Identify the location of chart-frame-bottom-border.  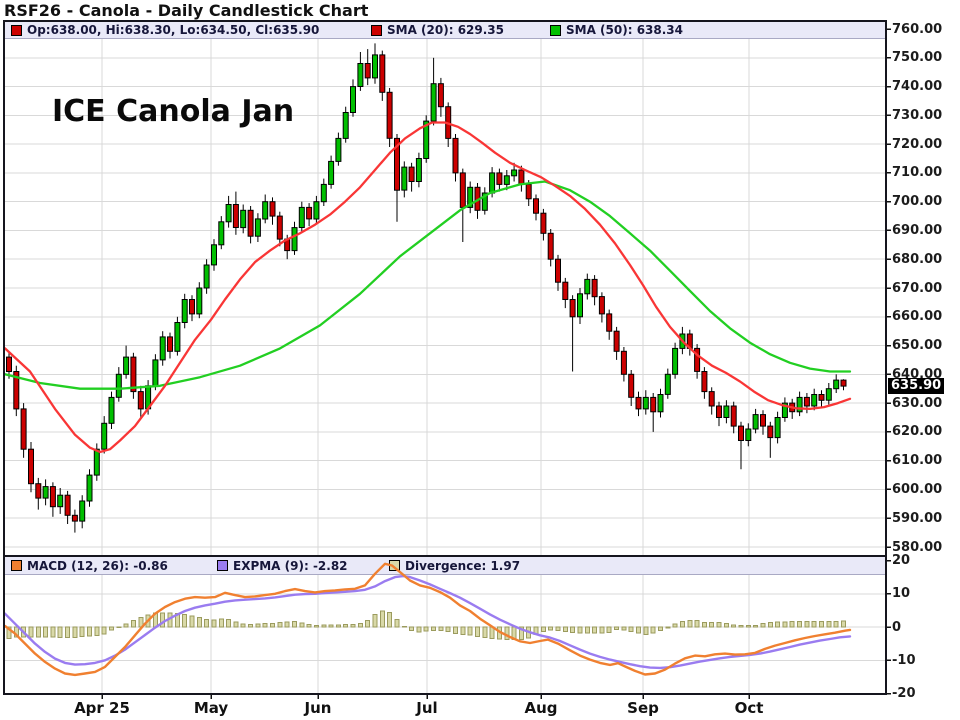
(445, 694).